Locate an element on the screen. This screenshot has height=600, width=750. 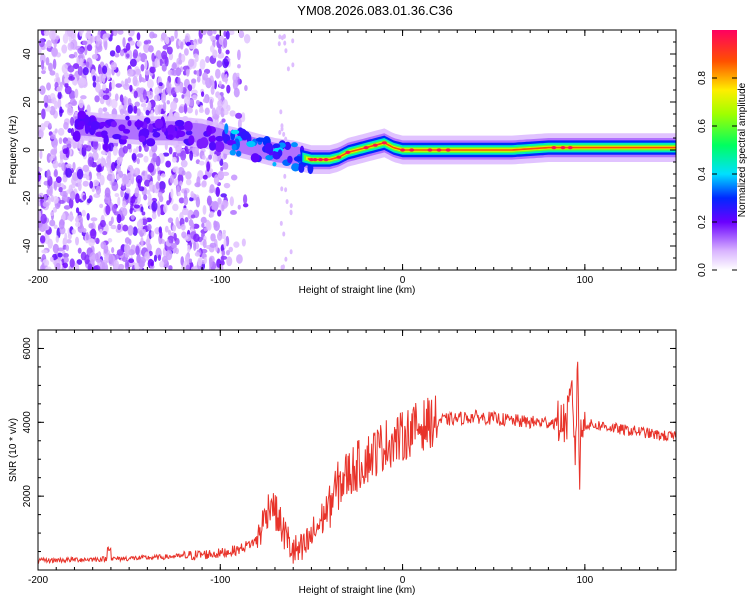
colorbar-tick-label: 0.8 is located at coordinates (702, 78).